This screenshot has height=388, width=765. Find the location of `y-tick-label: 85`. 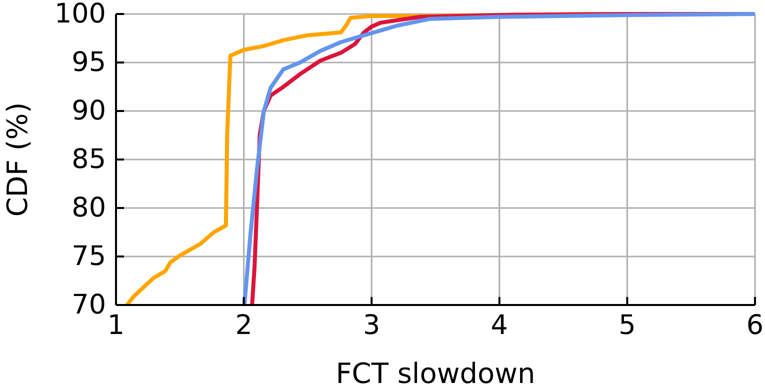

y-tick-label: 85 is located at coordinates (89, 160).